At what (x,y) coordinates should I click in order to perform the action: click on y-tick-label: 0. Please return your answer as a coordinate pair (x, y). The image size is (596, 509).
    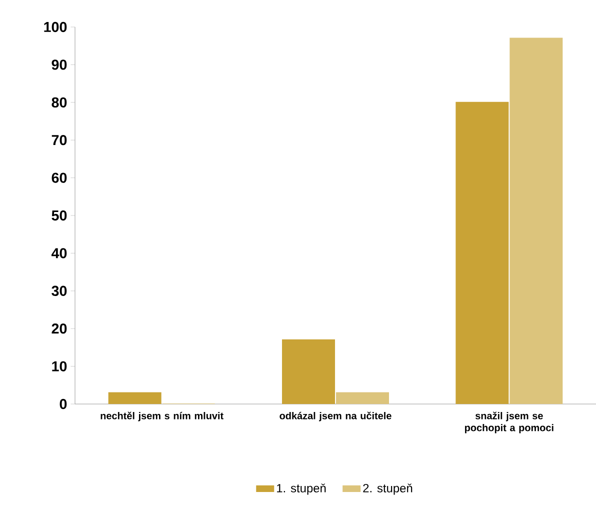
    Looking at the image, I should click on (63, 404).